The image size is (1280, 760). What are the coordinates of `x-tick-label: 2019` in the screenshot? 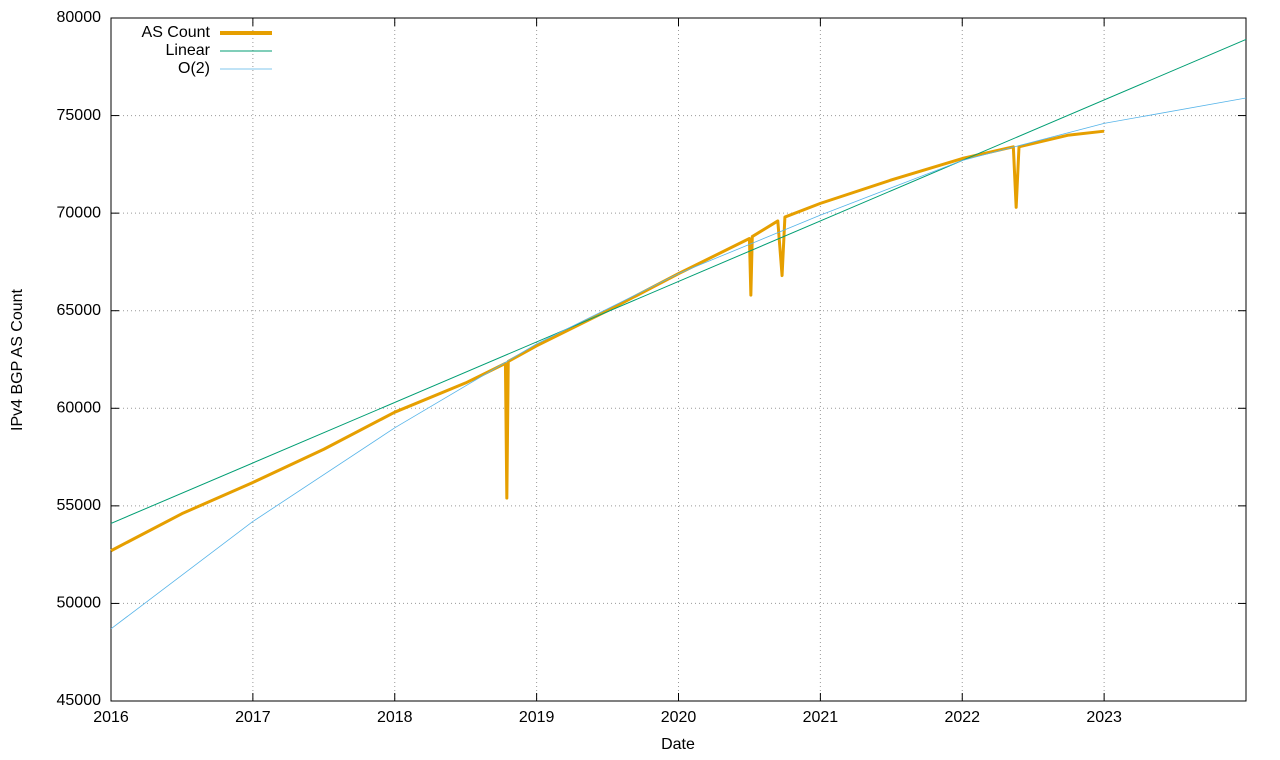 It's located at (537, 717).